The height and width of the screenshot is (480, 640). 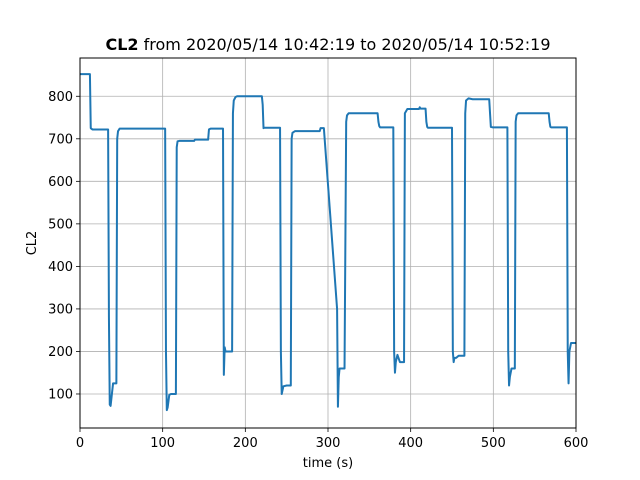 What do you see at coordinates (410, 443) in the screenshot?
I see `x-tick-label: 400` at bounding box center [410, 443].